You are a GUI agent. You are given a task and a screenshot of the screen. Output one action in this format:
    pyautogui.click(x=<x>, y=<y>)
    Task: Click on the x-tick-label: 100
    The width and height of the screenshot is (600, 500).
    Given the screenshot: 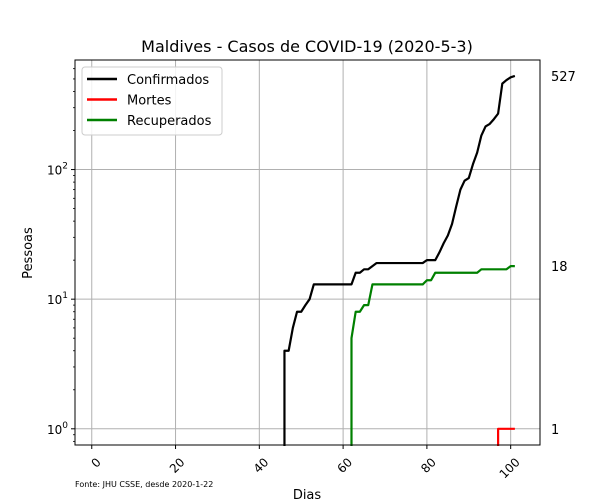 What is the action you would take?
    pyautogui.click(x=510, y=468)
    